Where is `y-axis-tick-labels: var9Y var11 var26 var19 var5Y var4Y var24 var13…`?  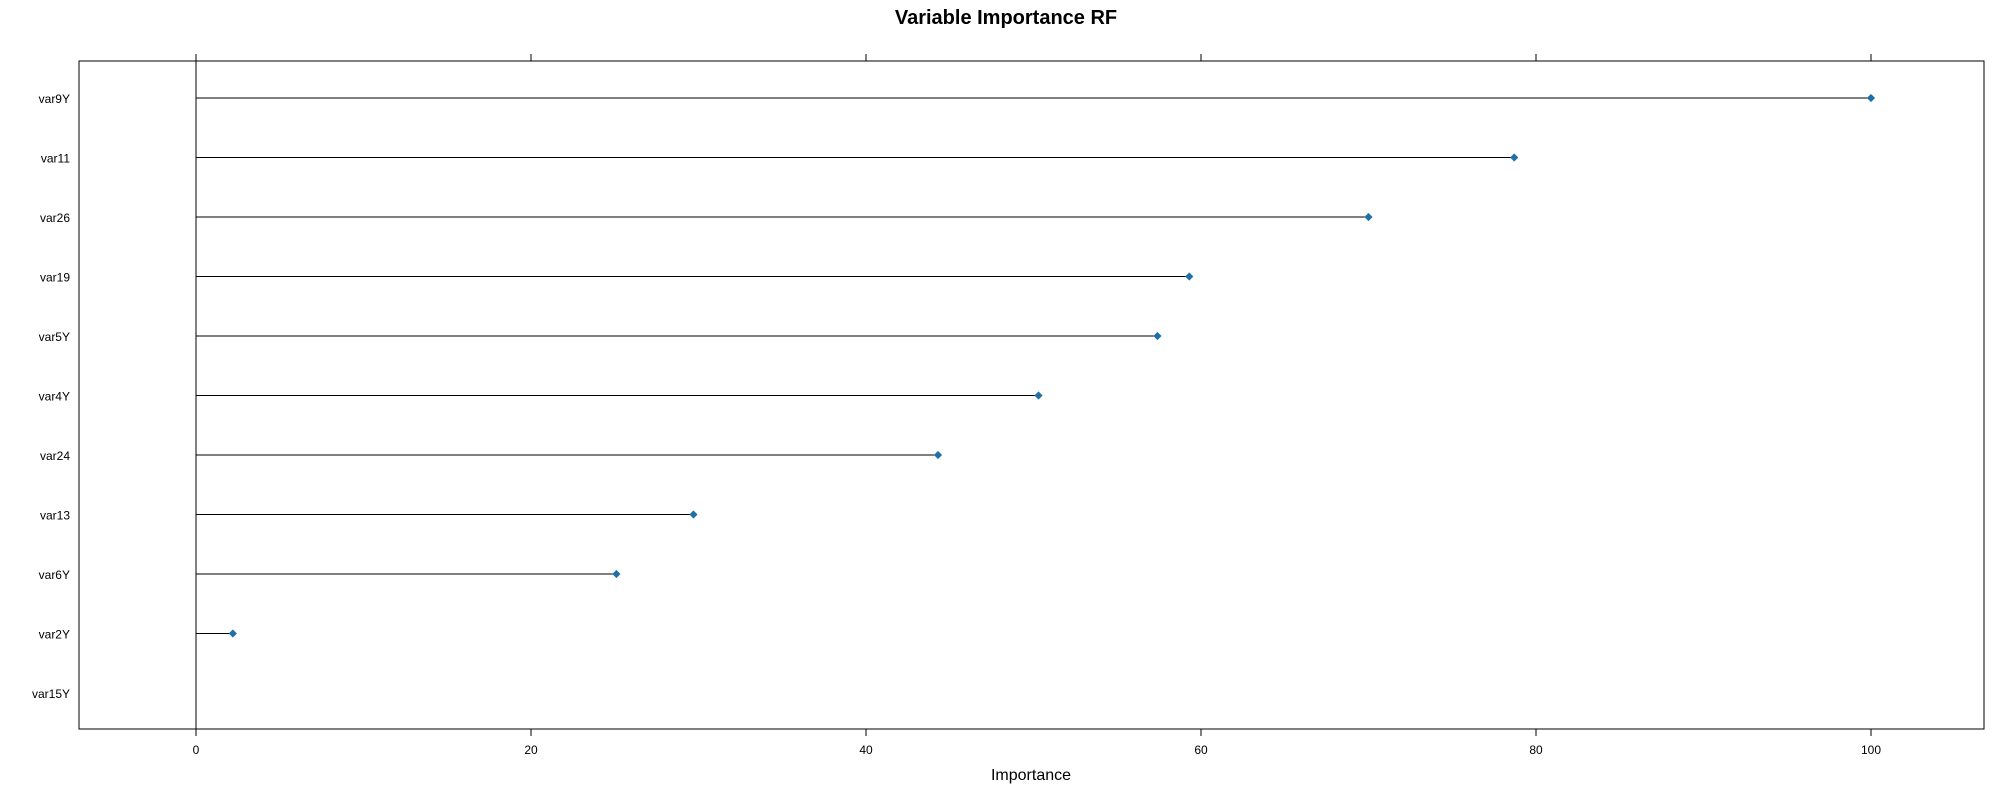
y-axis-tick-labels: var9Y var11 var26 var19 var5Y var4Y var24 var13… is located at coordinates (51, 396).